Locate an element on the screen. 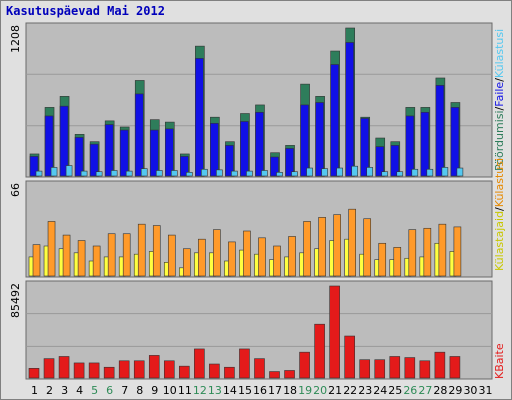  day-label: 17 is located at coordinates (275, 390).